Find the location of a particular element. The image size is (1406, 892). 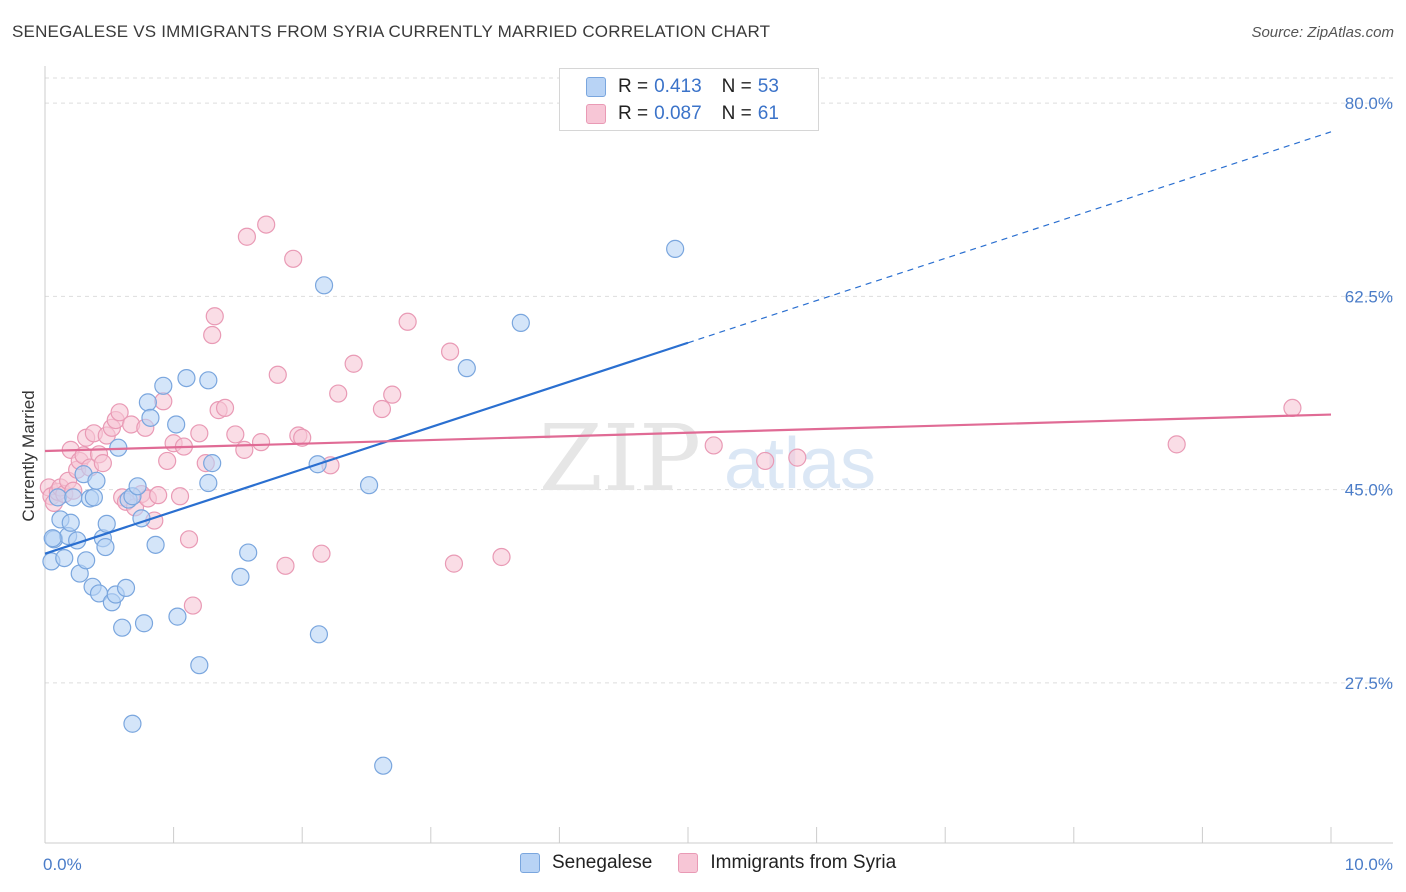

watermark: ZIP atlas is located at coordinates (707, 458).